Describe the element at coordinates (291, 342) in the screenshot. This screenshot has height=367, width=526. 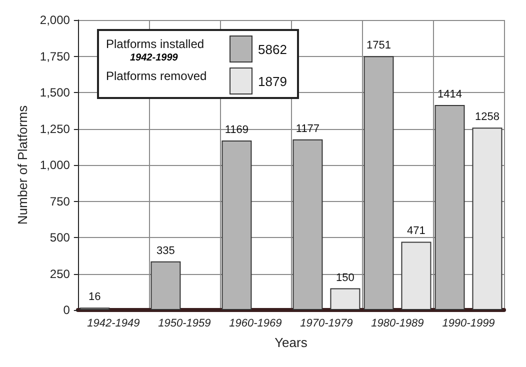
I see `x-axis-title: Years` at that location.